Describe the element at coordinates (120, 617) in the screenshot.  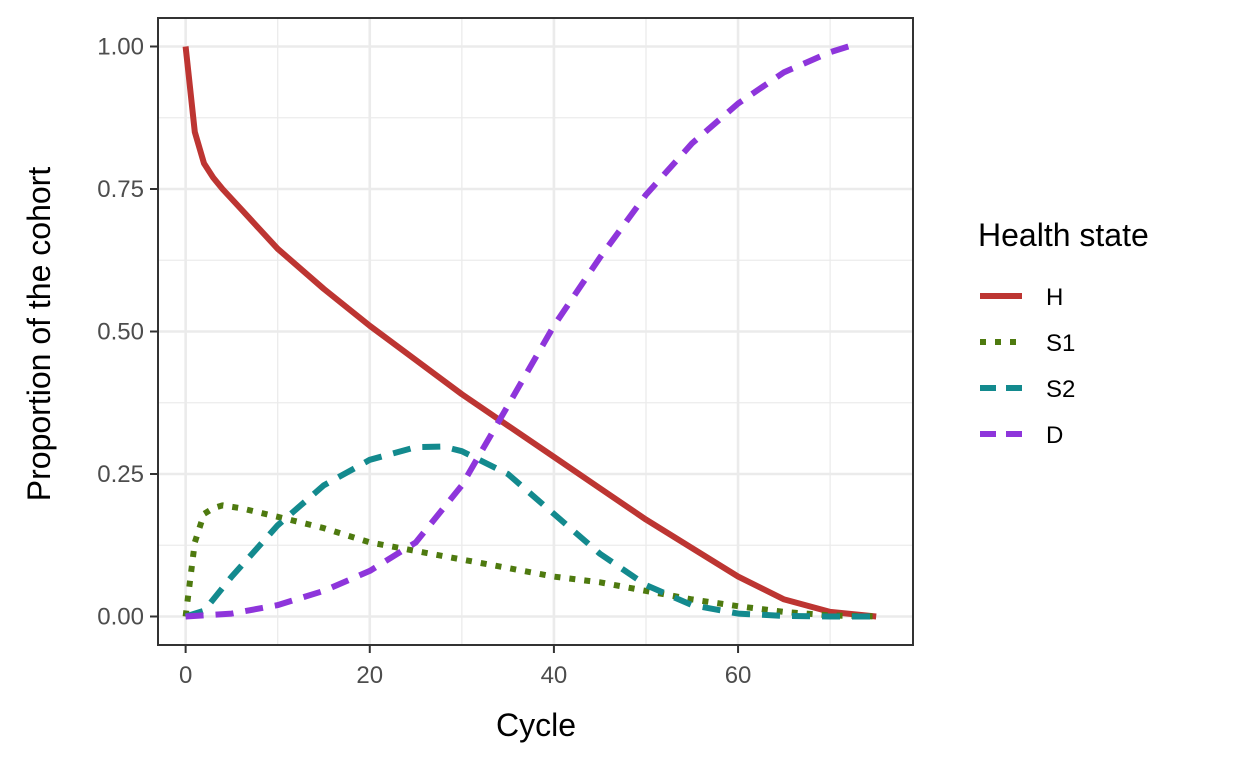
I see `y-tick-label: 0.00` at that location.